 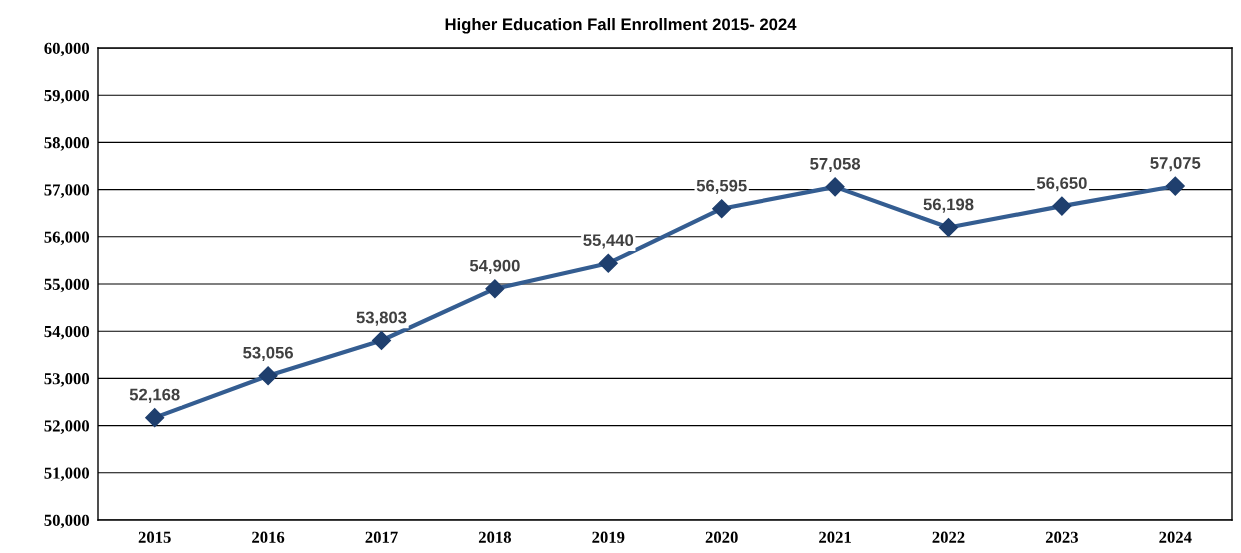 I want to click on y-tick-label: 50,000, so click(x=67, y=521).